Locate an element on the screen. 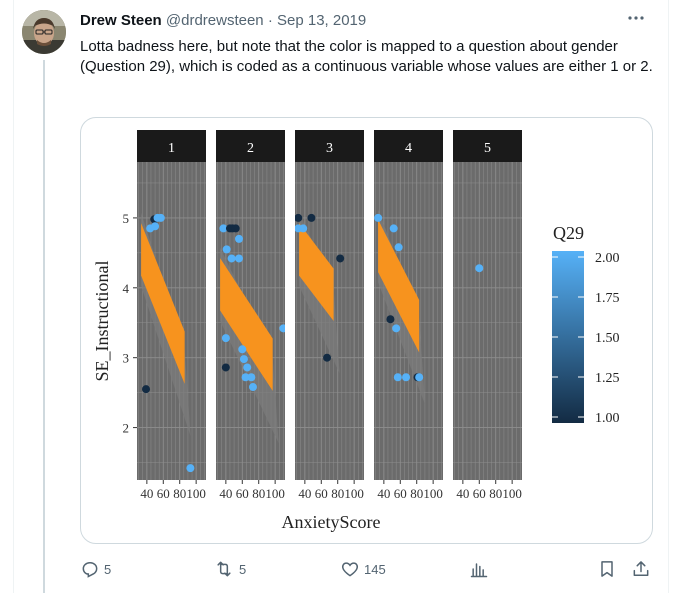 The image size is (695, 593). reply-button: 5 is located at coordinates (95, 569).